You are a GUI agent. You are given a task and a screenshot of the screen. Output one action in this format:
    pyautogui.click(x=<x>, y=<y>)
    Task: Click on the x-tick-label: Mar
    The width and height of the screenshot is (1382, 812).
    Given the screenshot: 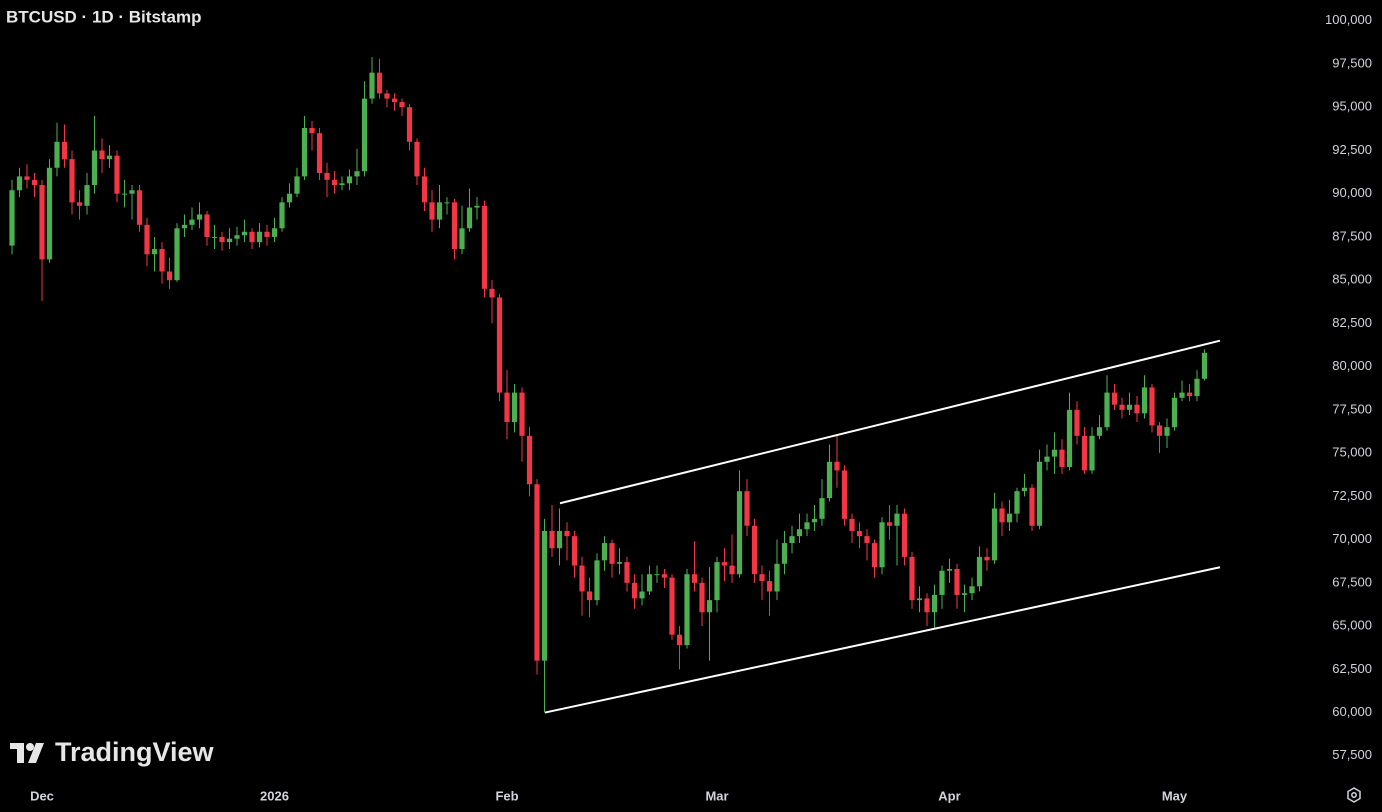 What is the action you would take?
    pyautogui.click(x=716, y=795)
    